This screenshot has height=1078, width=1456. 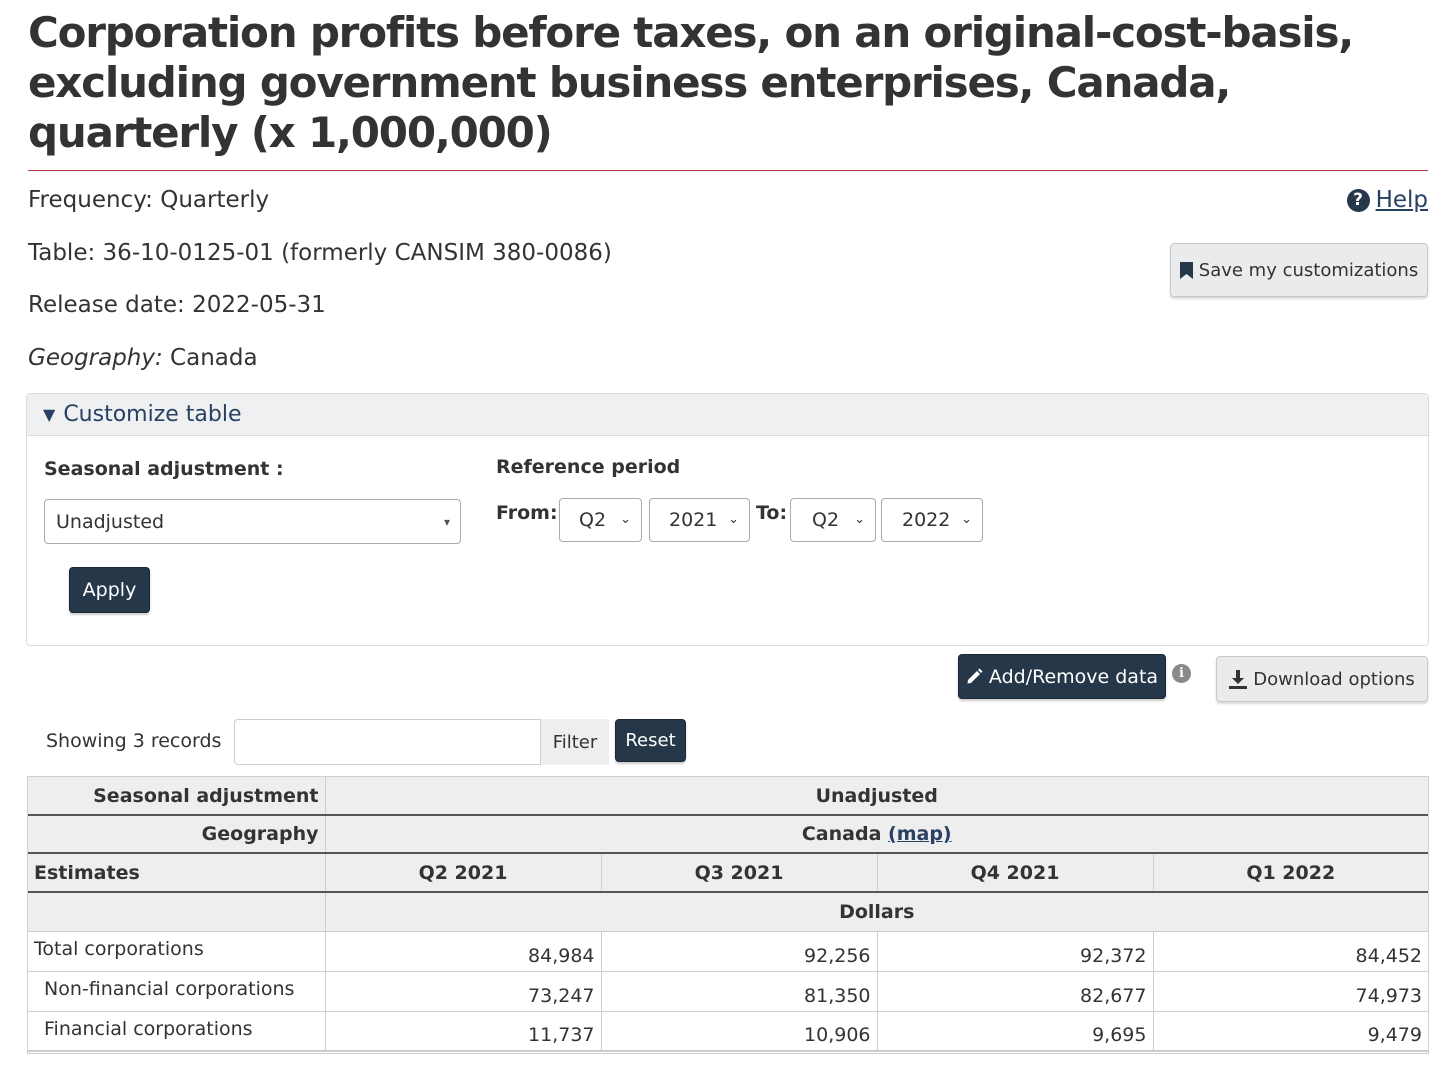 What do you see at coordinates (727, 415) in the screenshot?
I see `customize-table-toggle: ▼ Customize table` at bounding box center [727, 415].